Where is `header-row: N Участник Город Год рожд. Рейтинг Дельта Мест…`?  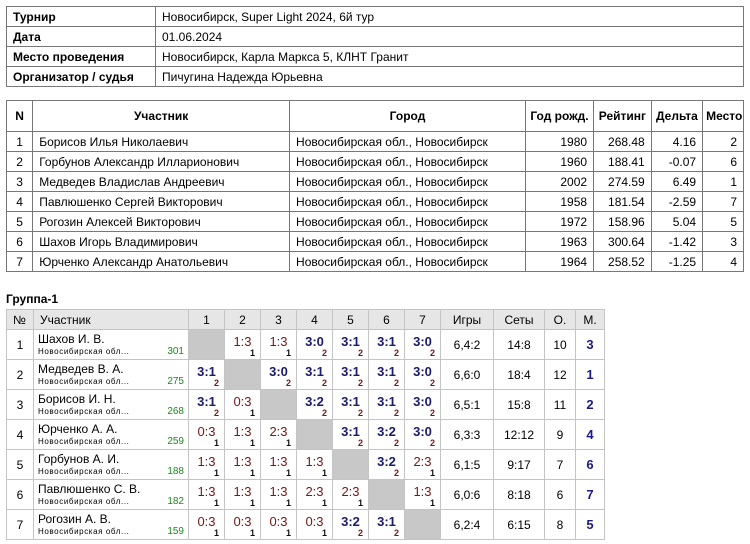 header-row: N Участник Город Год рожд. Рейтинг Дельта Мест… is located at coordinates (374, 116).